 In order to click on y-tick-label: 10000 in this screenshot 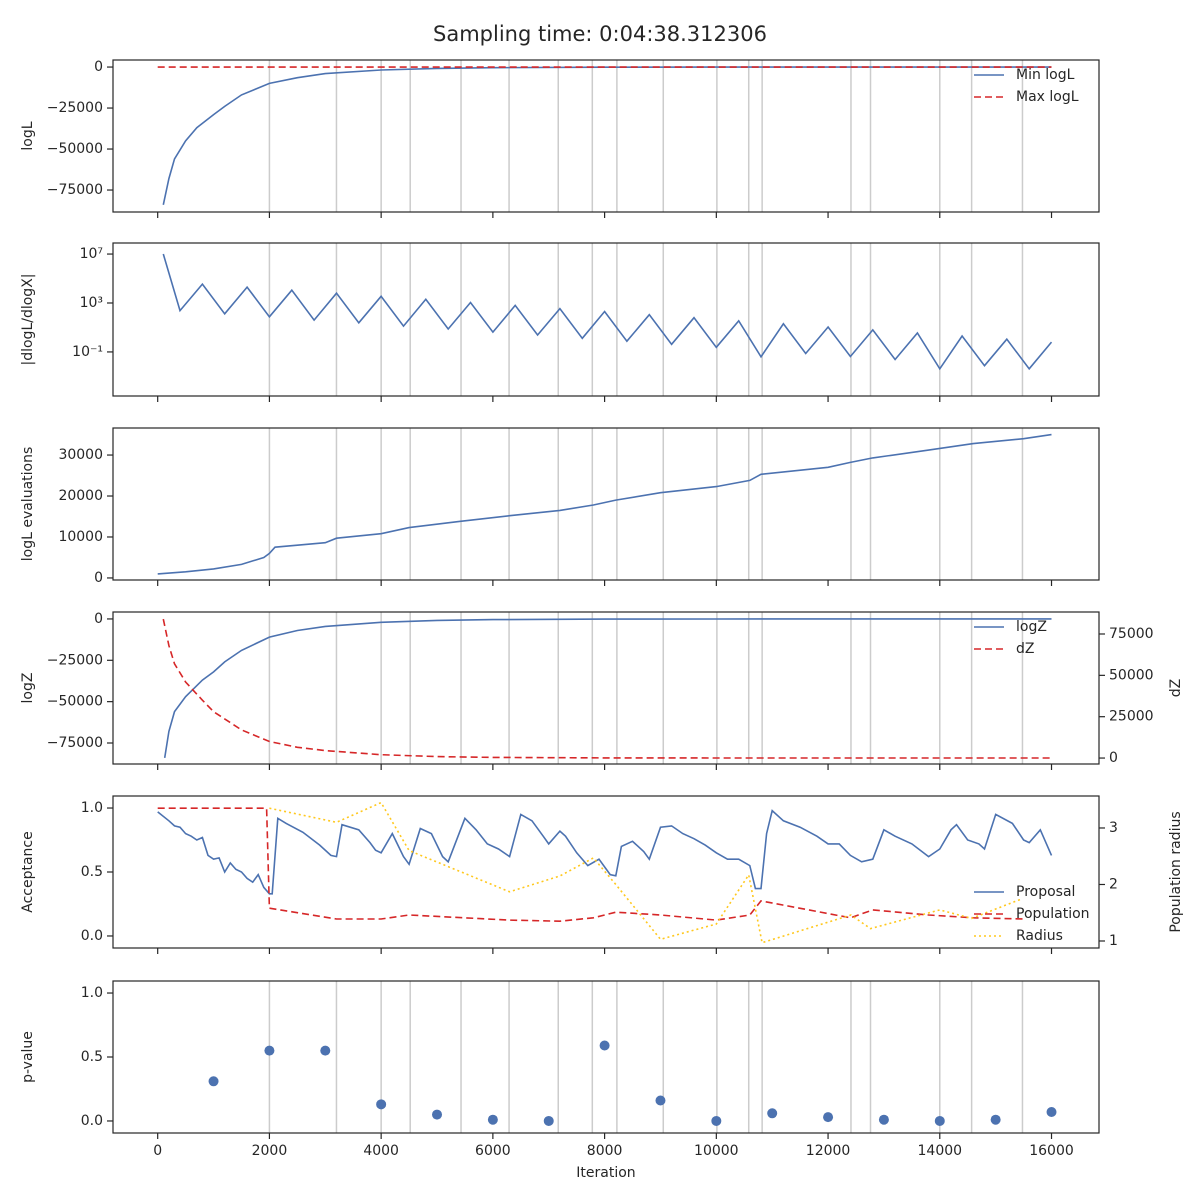, I will do `click(80, 537)`.